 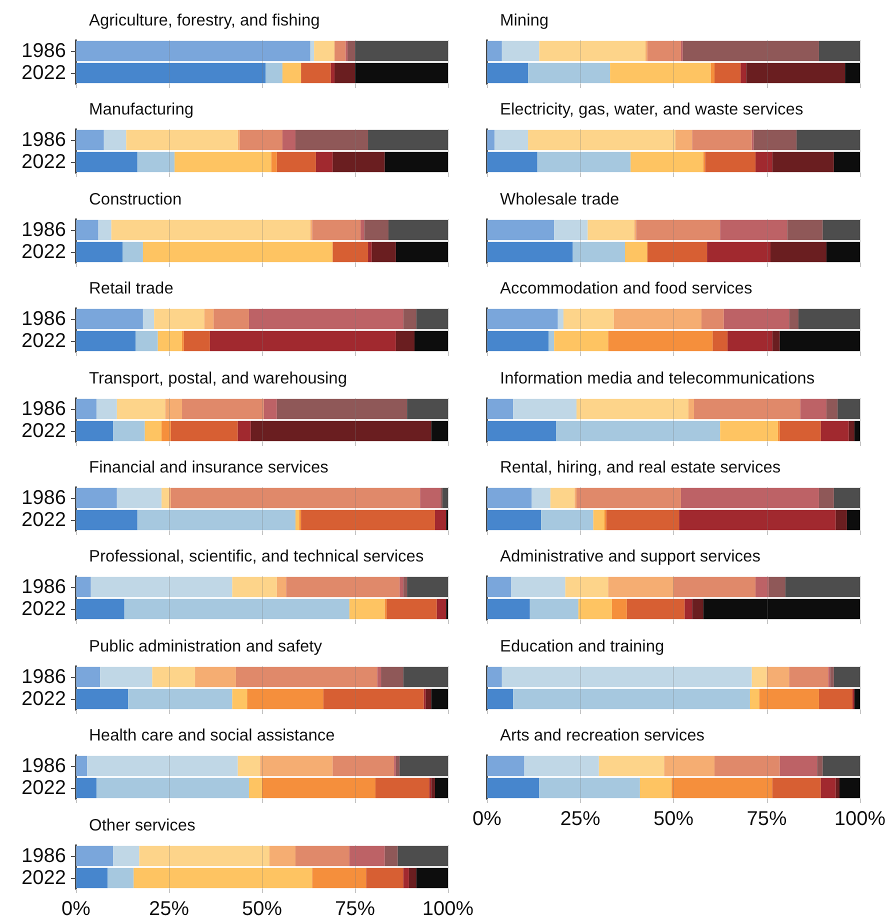 What do you see at coordinates (560, 199) in the screenshot?
I see `chart-title: Wholesale trade` at bounding box center [560, 199].